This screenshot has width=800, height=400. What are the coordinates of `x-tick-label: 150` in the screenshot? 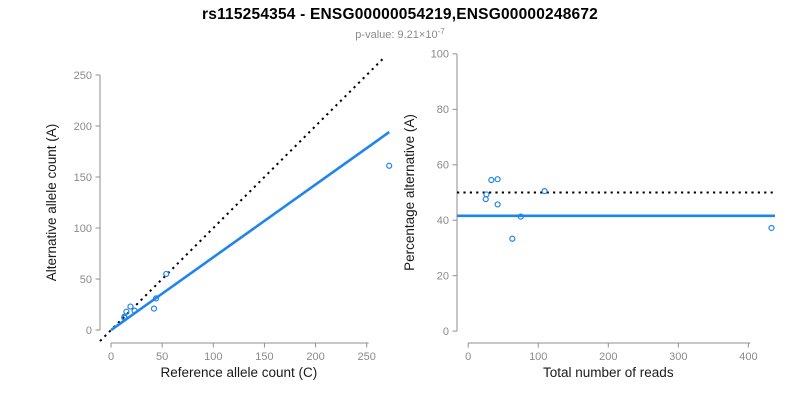 It's located at (264, 357).